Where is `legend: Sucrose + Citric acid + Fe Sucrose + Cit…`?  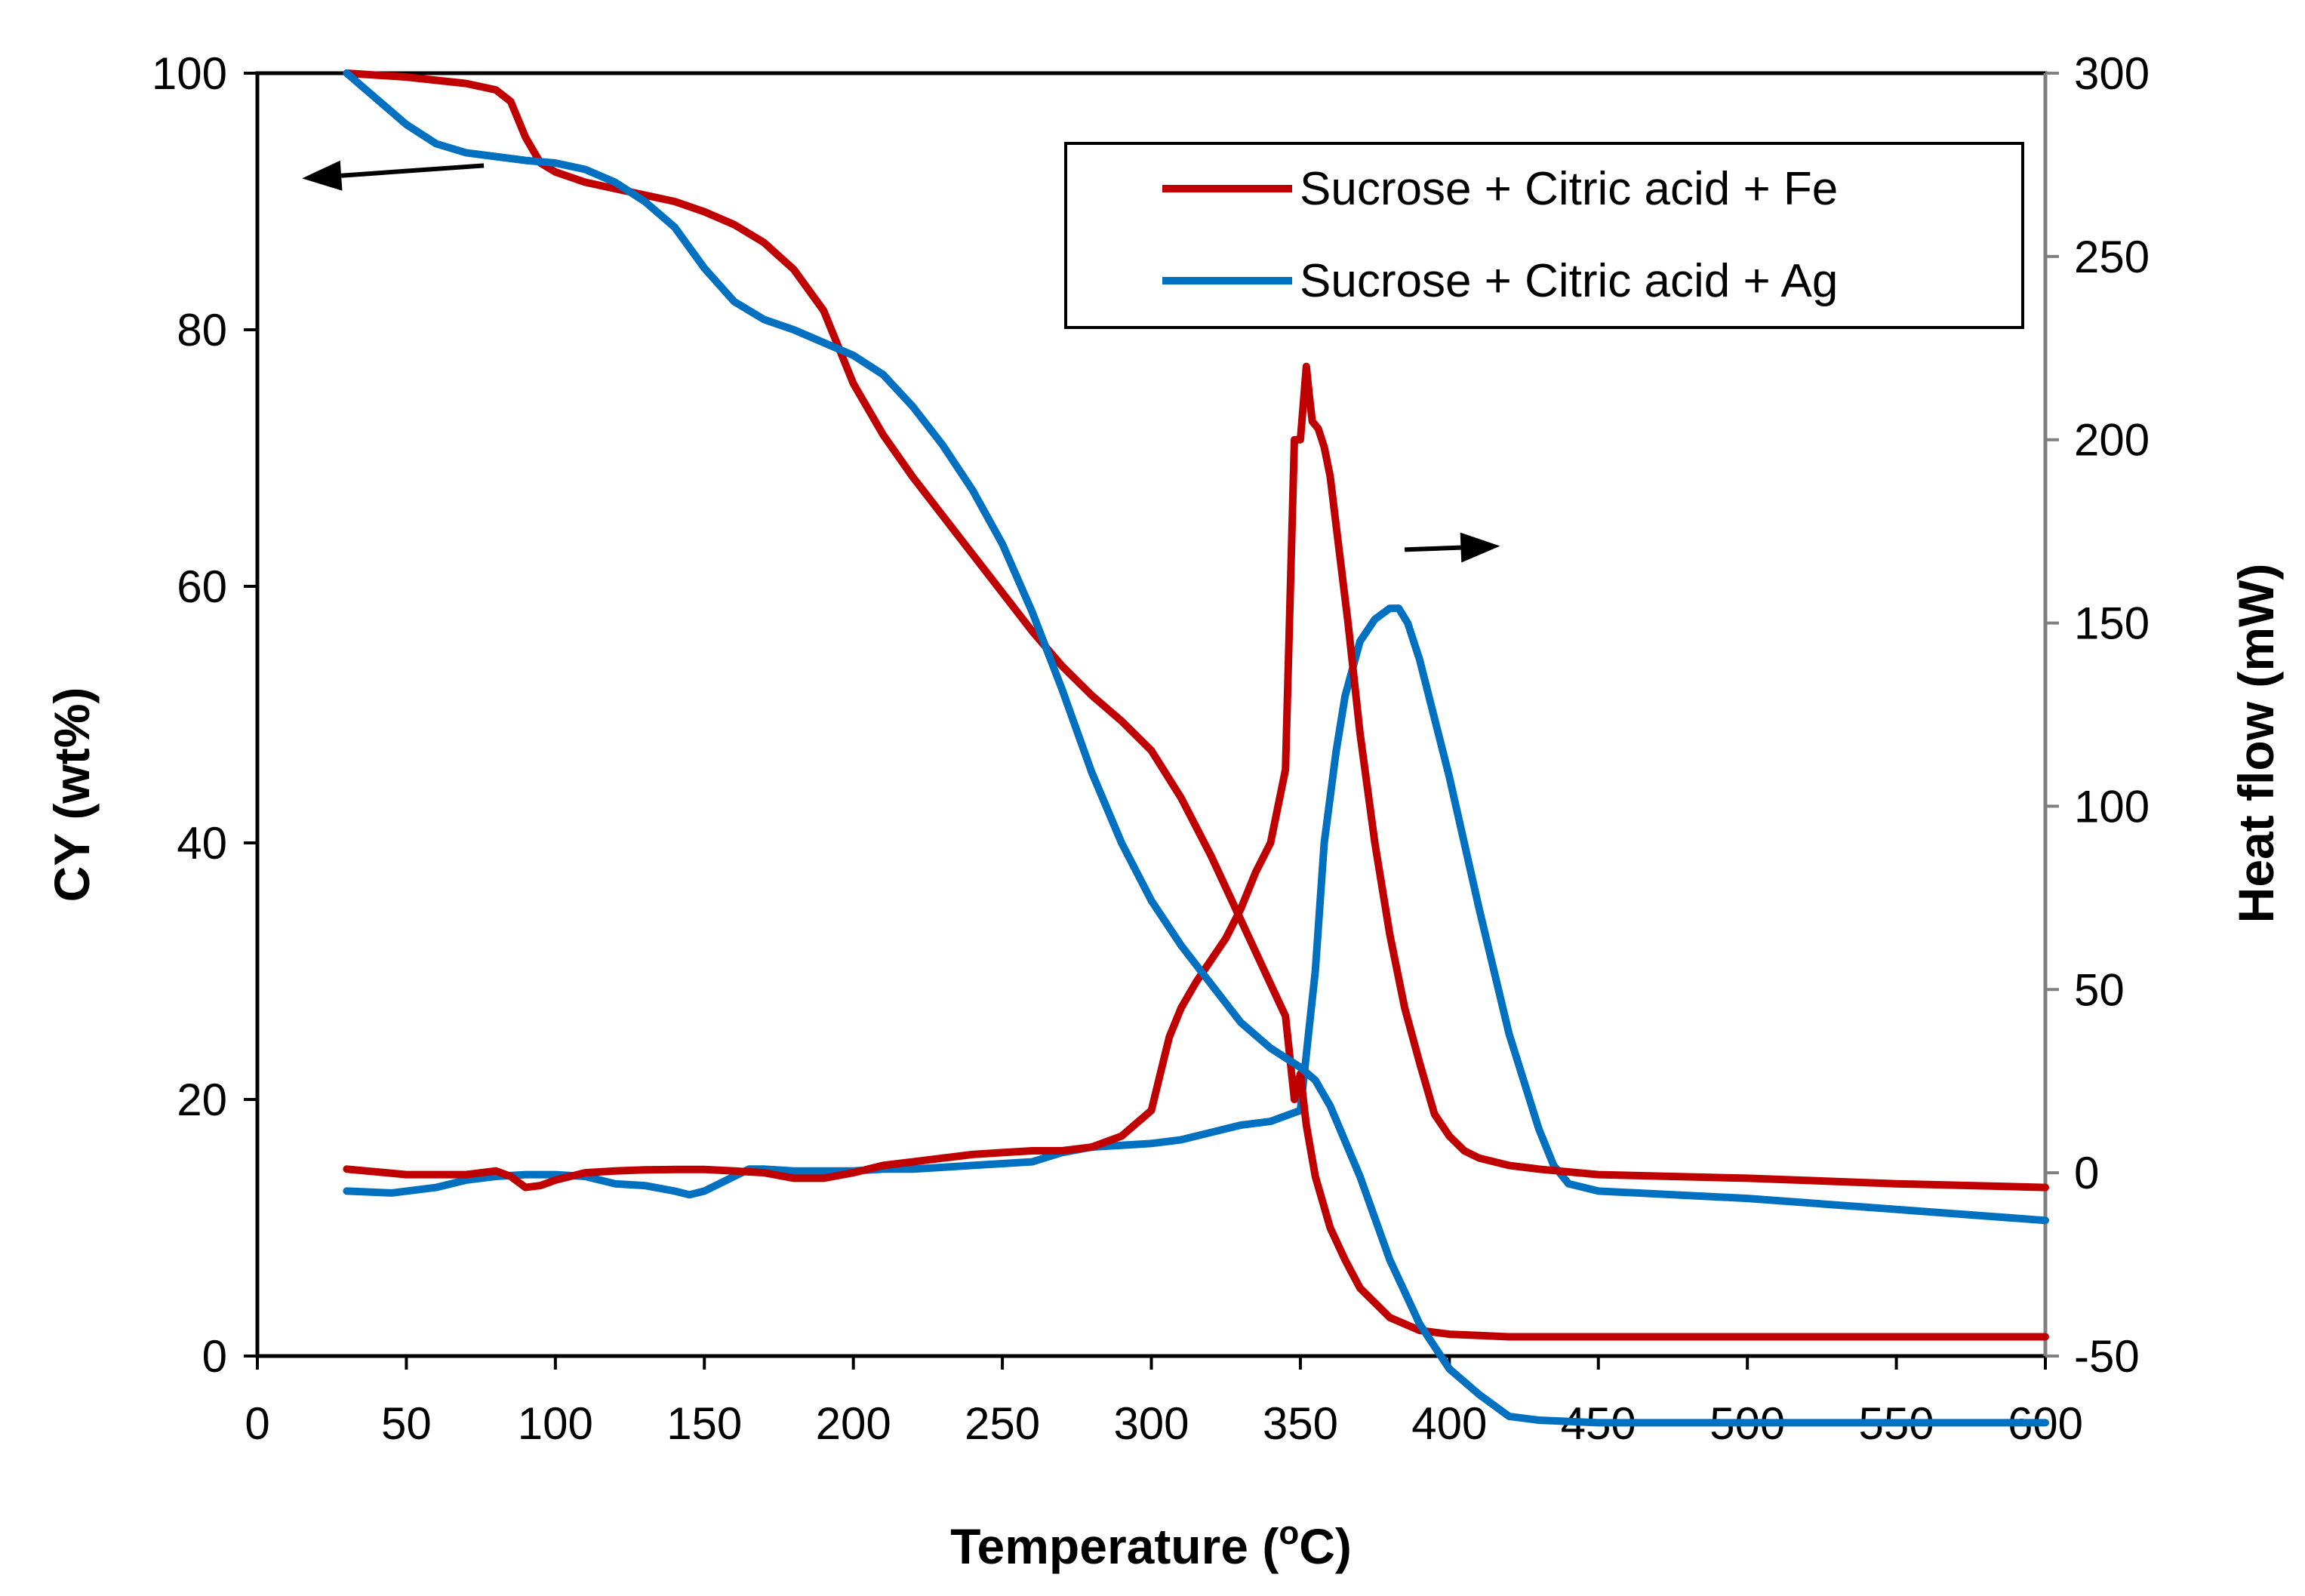
legend: Sucrose + Citric acid + Fe Sucrose + Cit… is located at coordinates (1544, 235).